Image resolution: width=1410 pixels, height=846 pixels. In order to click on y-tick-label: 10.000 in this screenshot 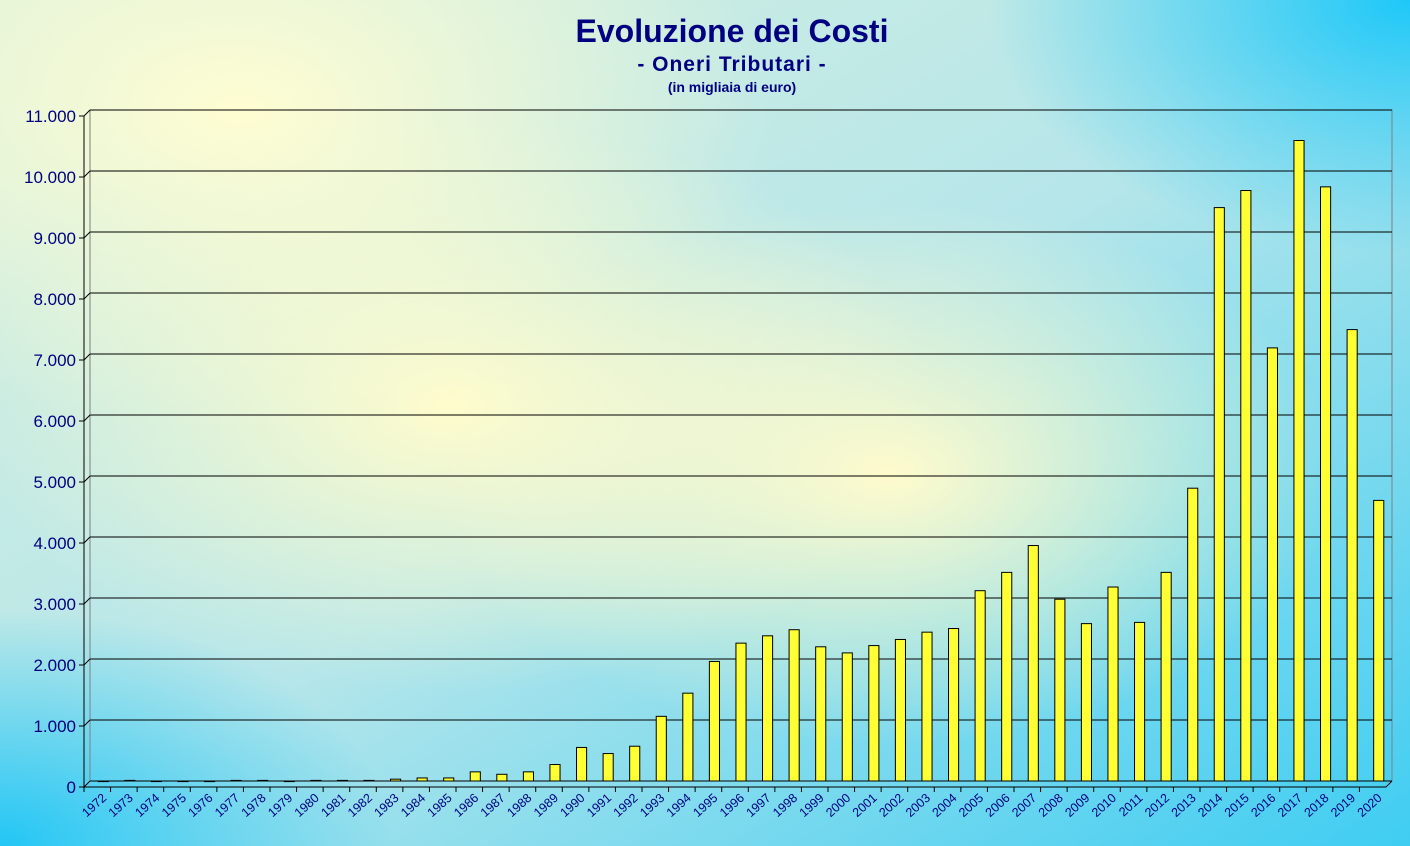, I will do `click(50, 177)`.